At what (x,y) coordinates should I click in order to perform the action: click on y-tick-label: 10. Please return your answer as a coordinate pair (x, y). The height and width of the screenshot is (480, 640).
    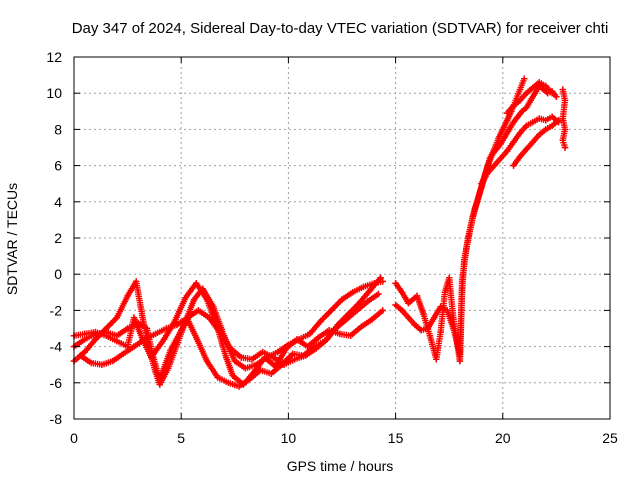
    Looking at the image, I should click on (54, 93).